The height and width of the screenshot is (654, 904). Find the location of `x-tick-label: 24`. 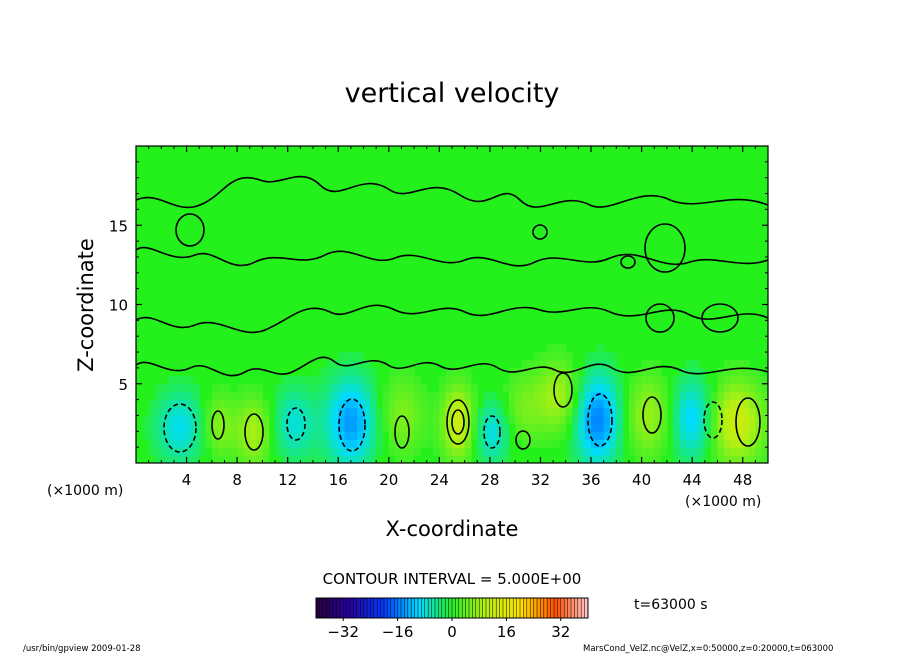

x-tick-label: 24 is located at coordinates (439, 480).